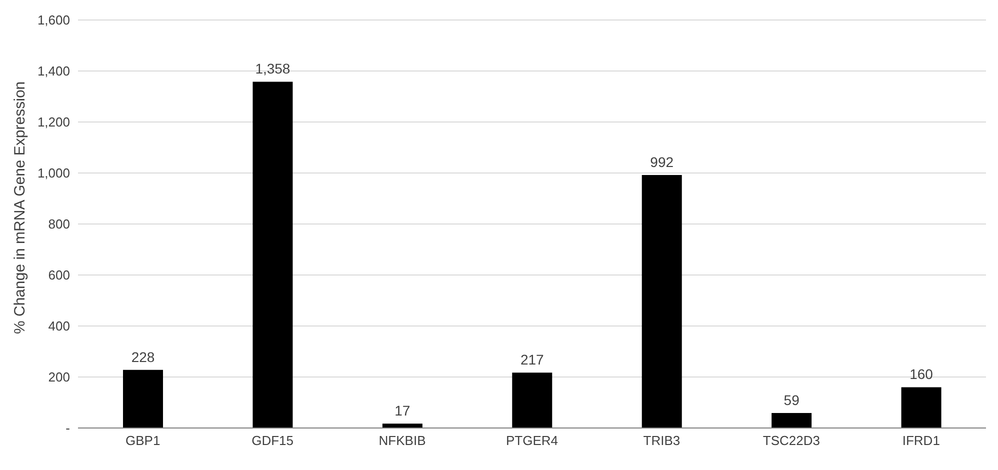 The image size is (998, 470). I want to click on y-tick-label: 200, so click(59, 377).